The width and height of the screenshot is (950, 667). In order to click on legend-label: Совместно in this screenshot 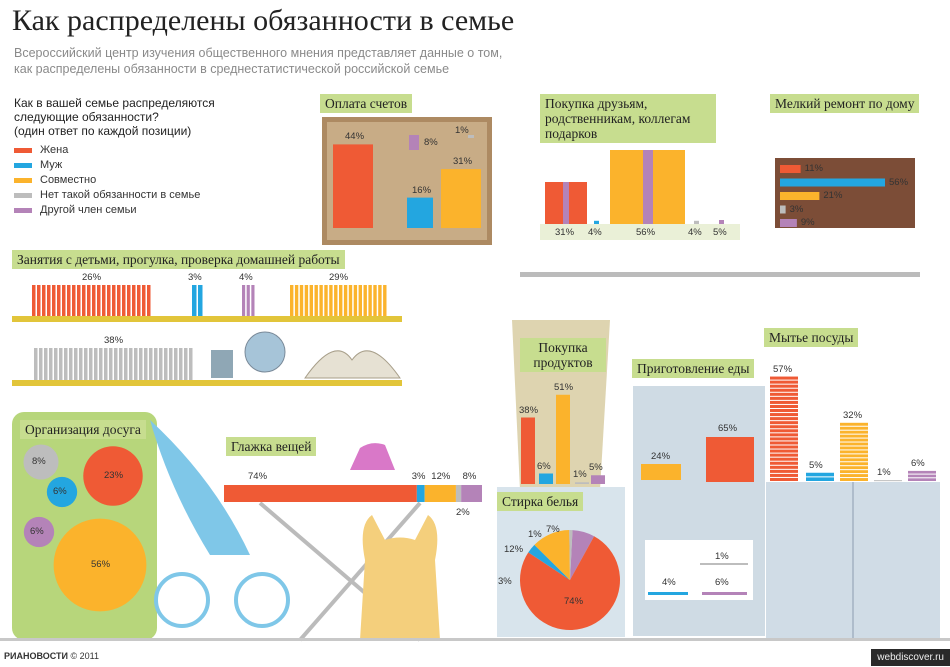, I will do `click(68, 180)`.